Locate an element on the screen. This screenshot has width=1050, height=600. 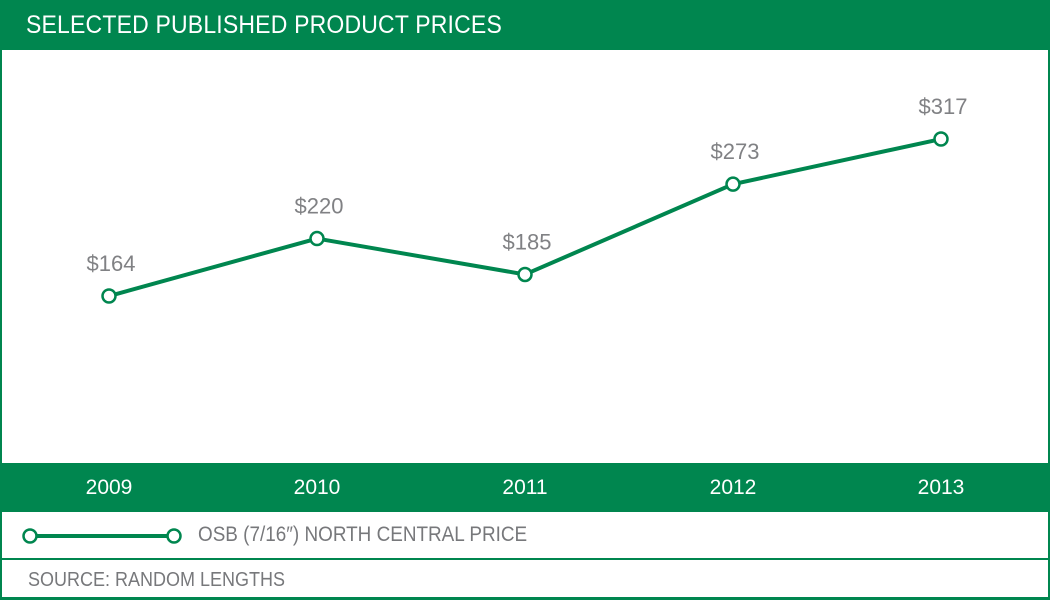
title-bar: SELECTED PUBLISHED PRODUCT PRICES is located at coordinates (525, 25).